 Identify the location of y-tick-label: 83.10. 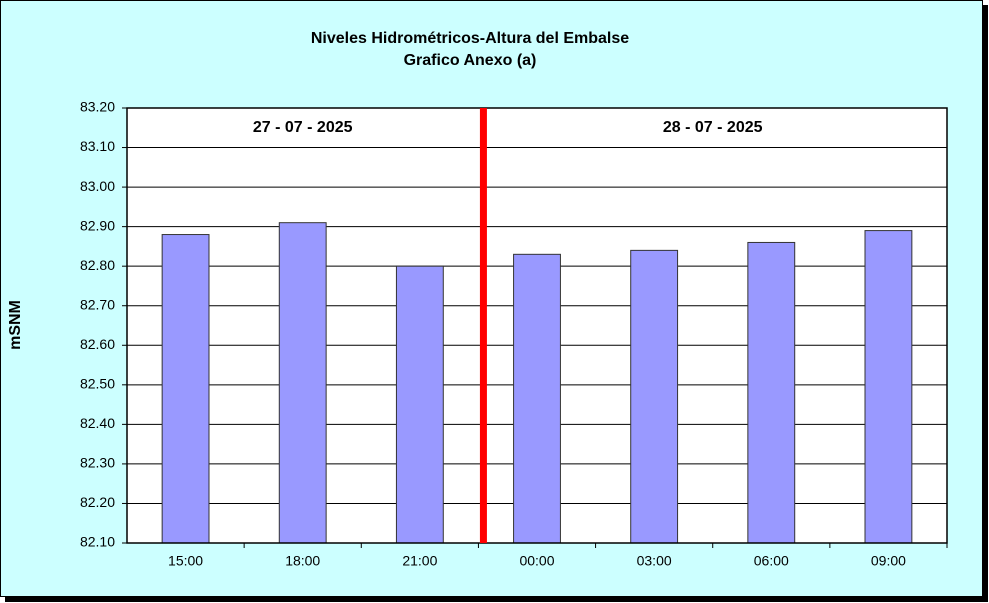
(97, 146).